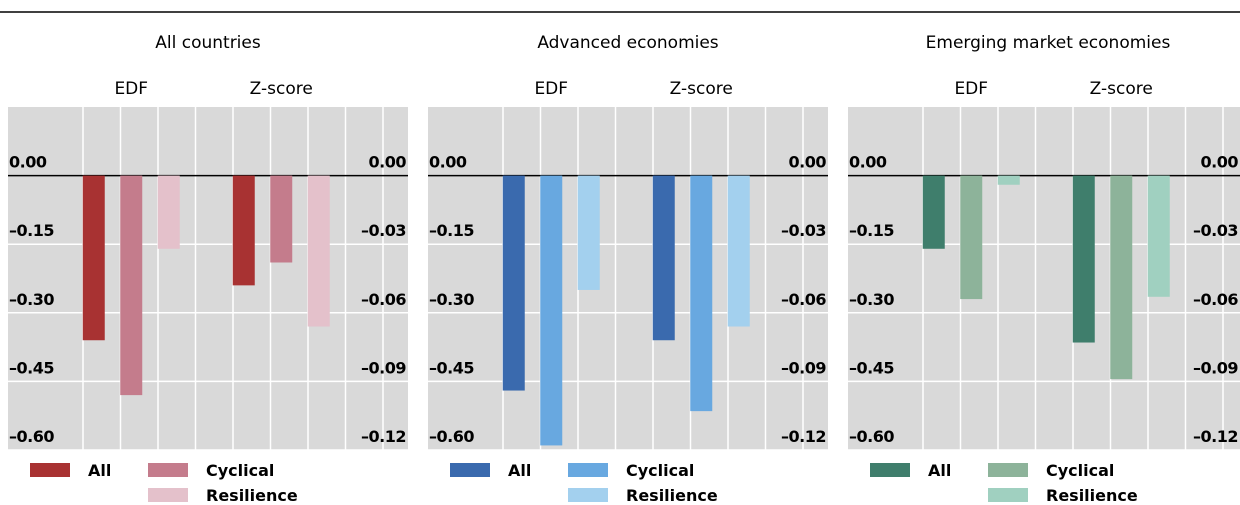 The image size is (1240, 505). Describe the element at coordinates (208, 43) in the screenshot. I see `panel-title: All countries` at that location.